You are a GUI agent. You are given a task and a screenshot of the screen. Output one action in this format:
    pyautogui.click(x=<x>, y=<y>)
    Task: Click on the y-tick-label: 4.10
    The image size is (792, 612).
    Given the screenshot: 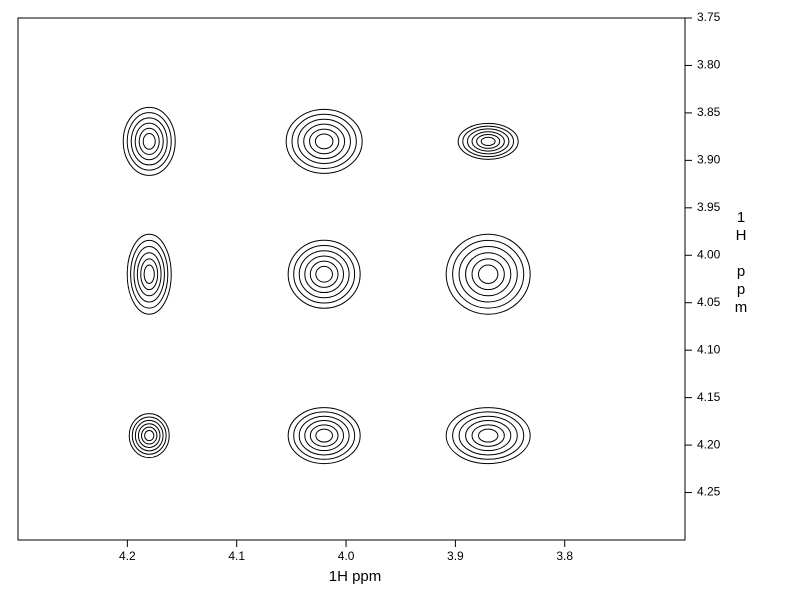 What is the action you would take?
    pyautogui.click(x=709, y=349)
    